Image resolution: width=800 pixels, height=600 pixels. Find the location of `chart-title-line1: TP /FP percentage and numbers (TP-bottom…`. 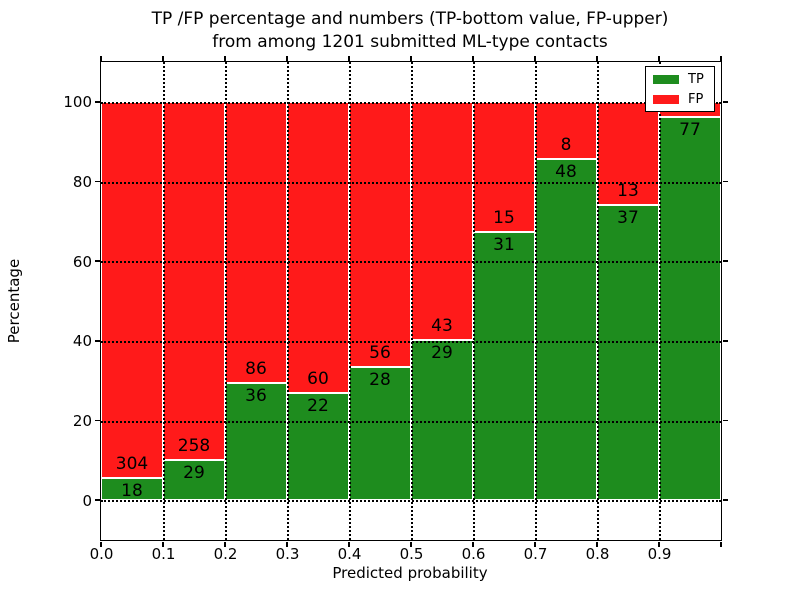

chart-title-line1: TP /FP percentage and numbers (TP-bottom… is located at coordinates (410, 19).